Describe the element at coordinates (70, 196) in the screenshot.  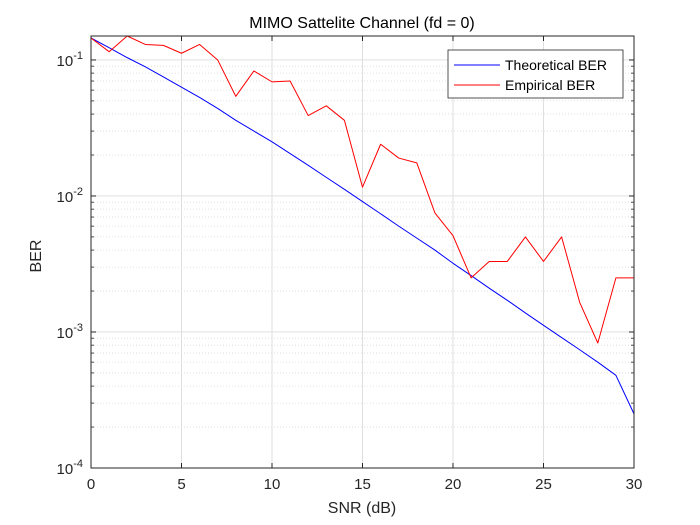
I see `y-tick-label: 10⁻²` at that location.